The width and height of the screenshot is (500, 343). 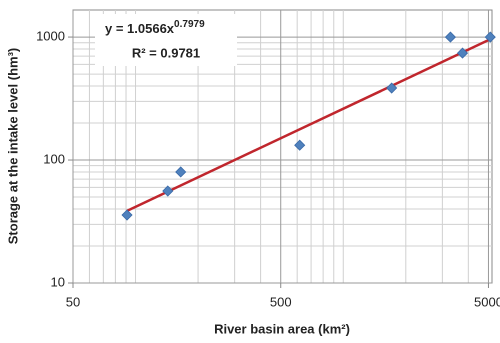 What do you see at coordinates (487, 301) in the screenshot?
I see `x-tick-label: 5000` at bounding box center [487, 301].